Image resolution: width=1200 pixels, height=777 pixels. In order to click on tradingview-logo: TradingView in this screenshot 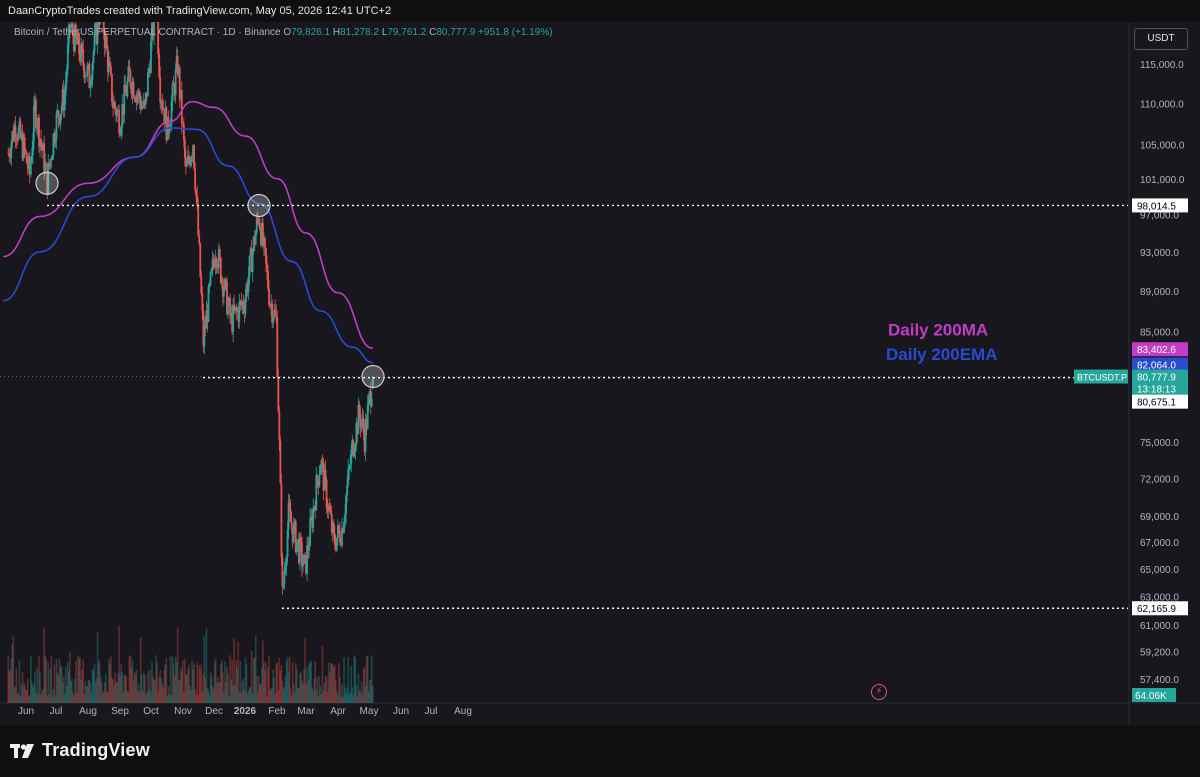, I will do `click(80, 750)`.